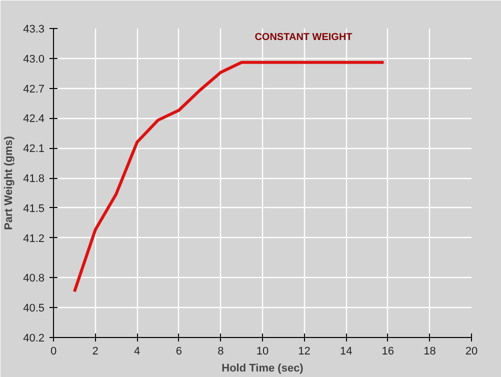 The image size is (501, 377). I want to click on y-axis-title: Part Weight (gms), so click(9, 183).